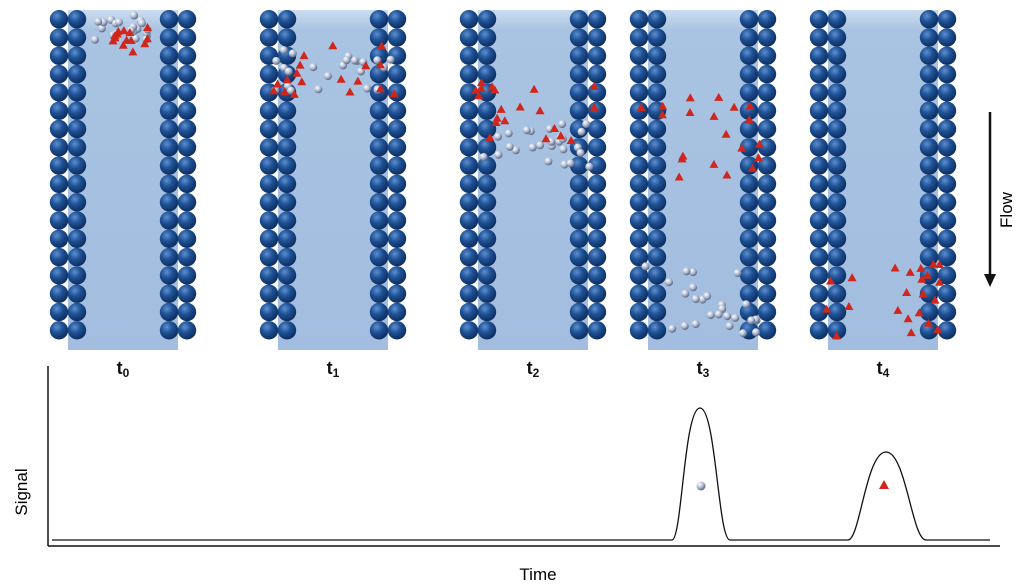 Image resolution: width=1022 pixels, height=588 pixels. I want to click on time-label: t1, so click(333, 369).